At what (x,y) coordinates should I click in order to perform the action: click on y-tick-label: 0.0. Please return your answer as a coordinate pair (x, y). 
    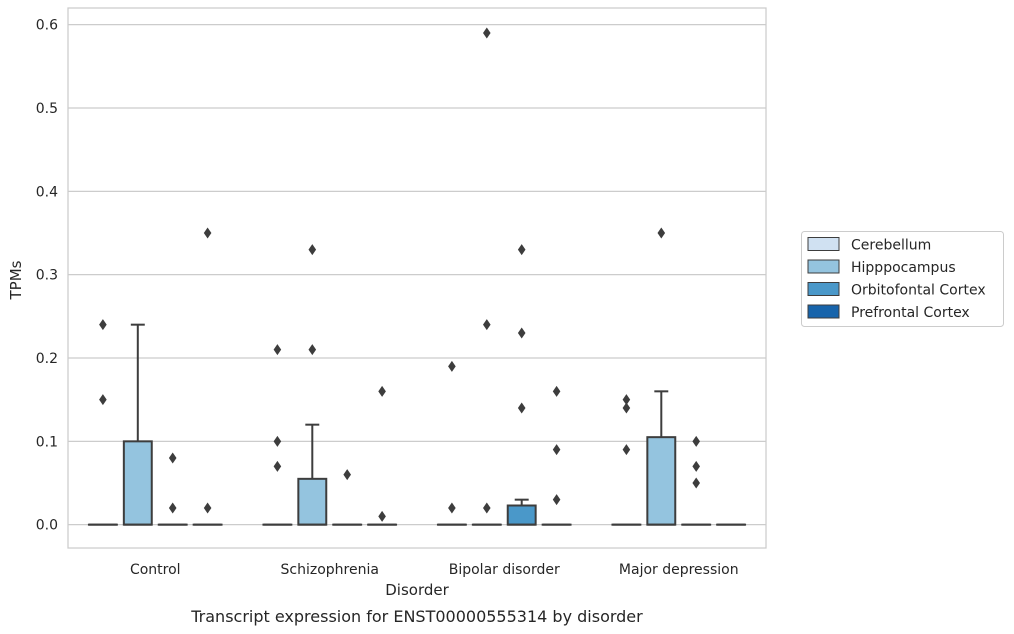
    Looking at the image, I should click on (47, 526).